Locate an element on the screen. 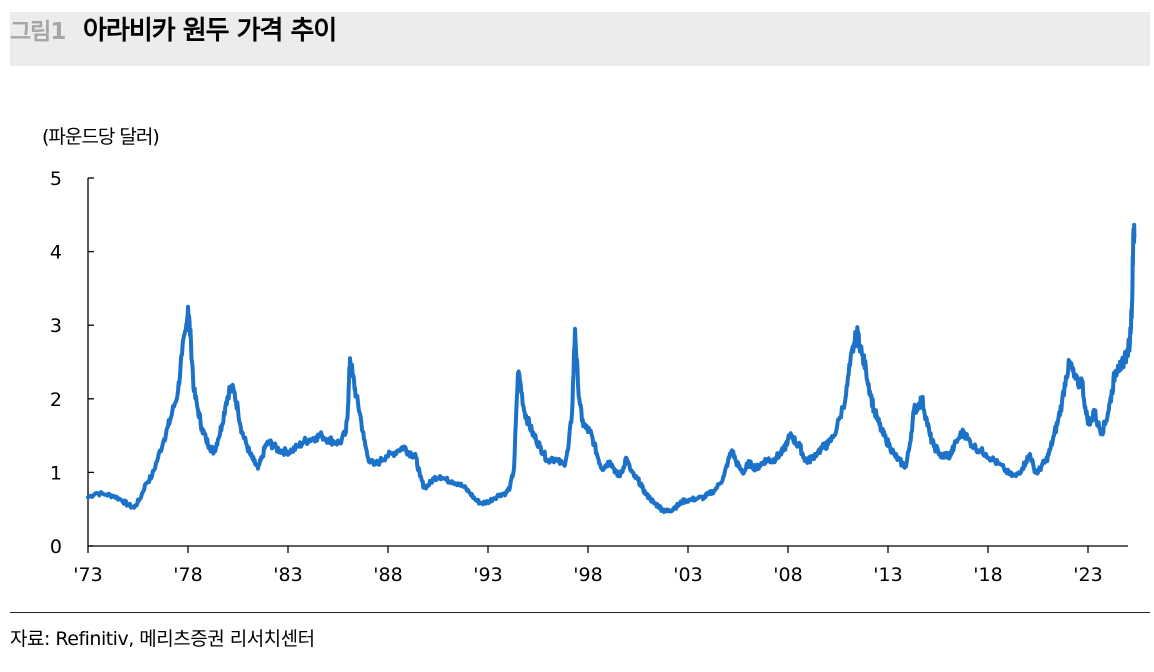 This screenshot has width=1154, height=672. x-tick-label: '03 is located at coordinates (687, 575).